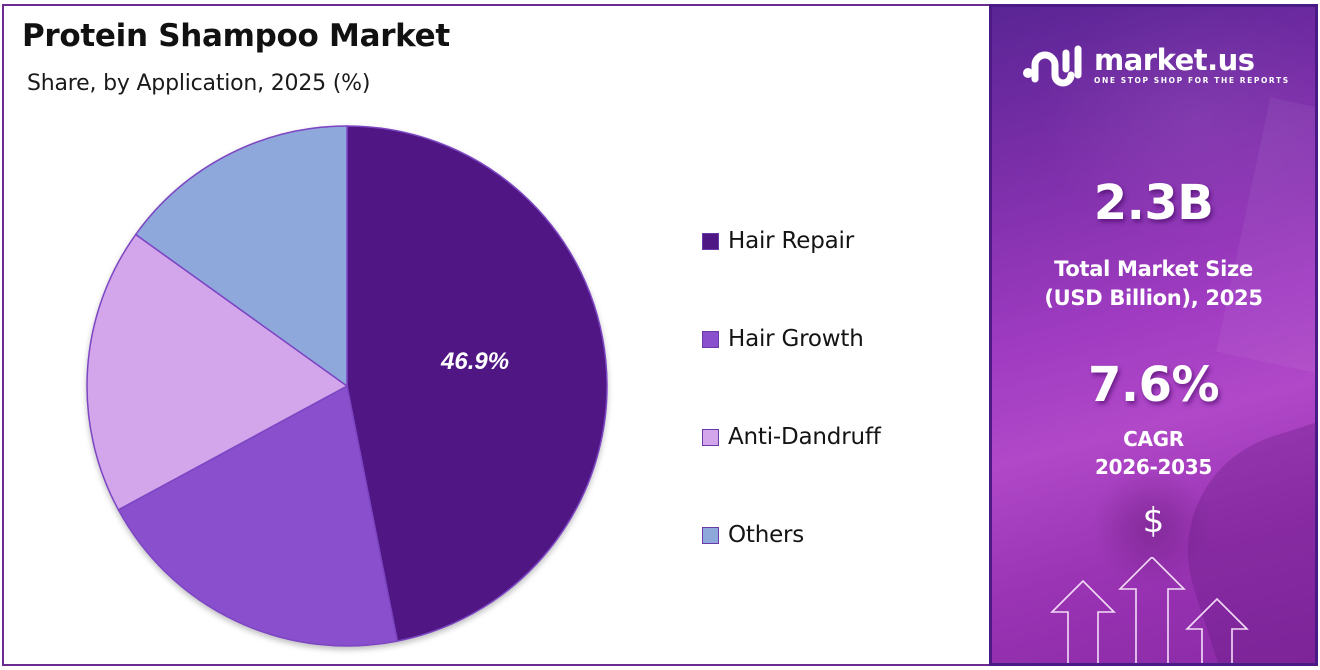 The width and height of the screenshot is (1320, 670). Describe the element at coordinates (796, 339) in the screenshot. I see `legend-label: Hair Growth` at that location.